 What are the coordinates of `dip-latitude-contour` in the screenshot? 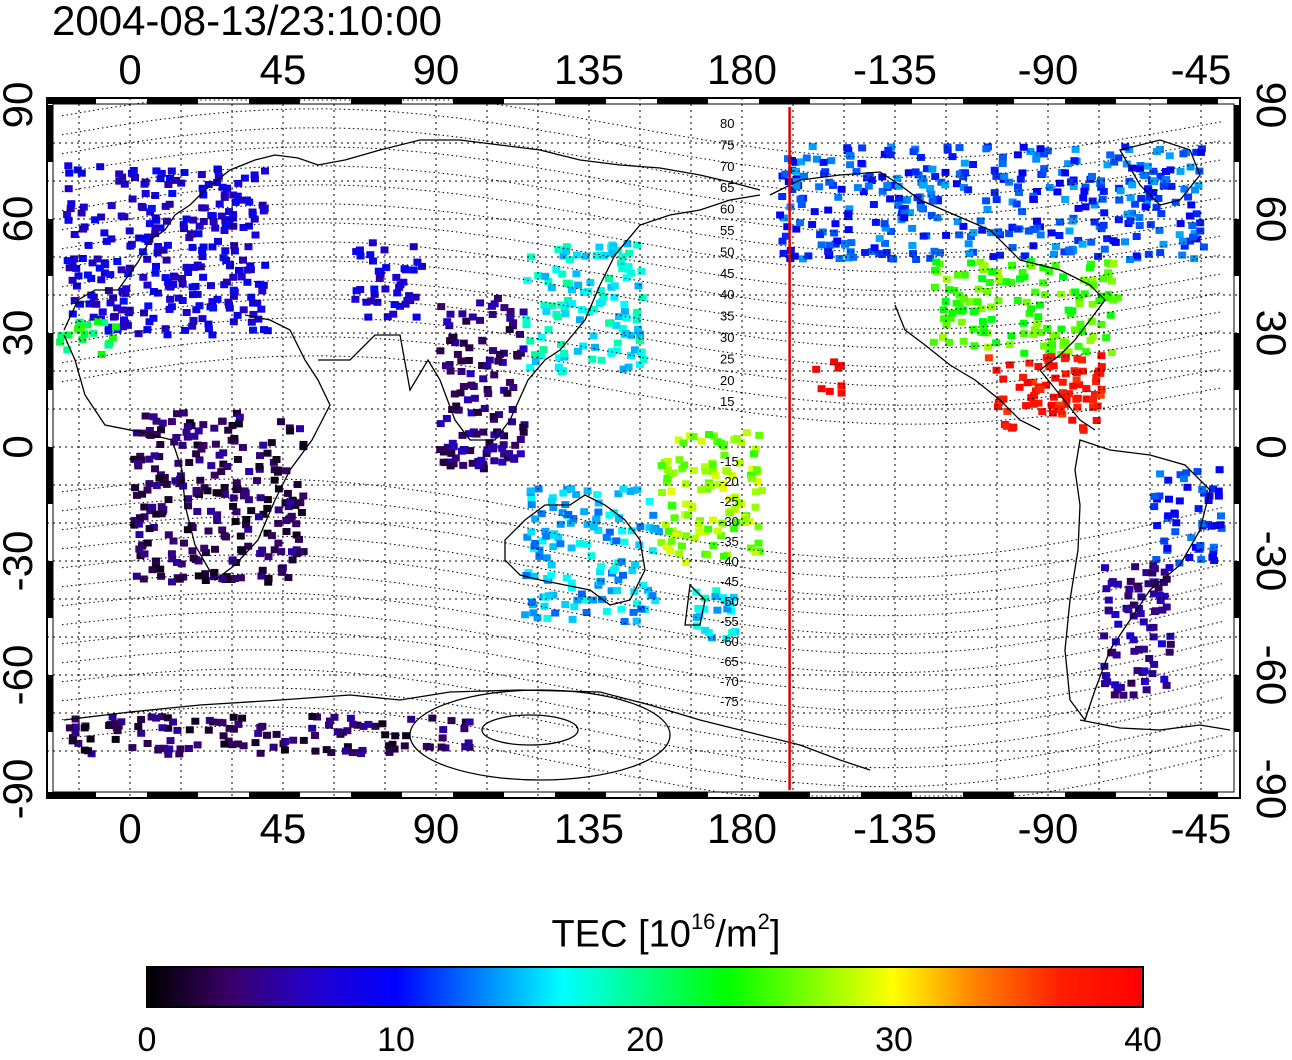 It's located at (642, 181).